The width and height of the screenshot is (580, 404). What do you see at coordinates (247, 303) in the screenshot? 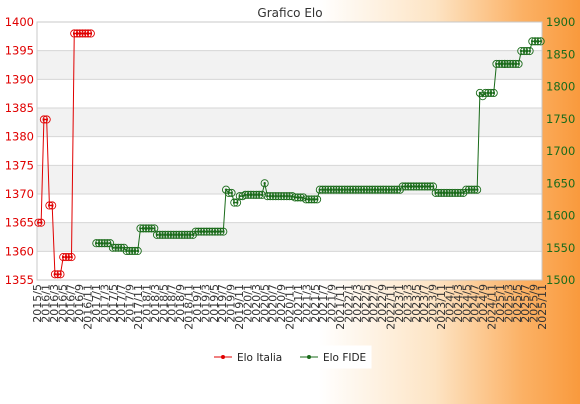
I see `x-tick-label: 2020/1` at bounding box center [247, 303].